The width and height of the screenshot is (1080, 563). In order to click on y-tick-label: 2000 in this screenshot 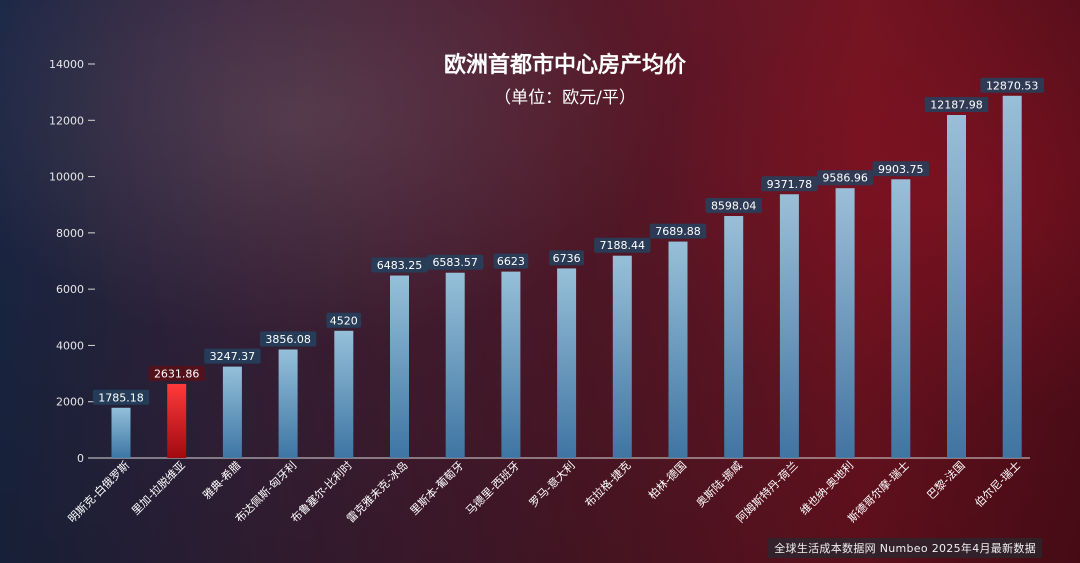, I will do `click(70, 402)`.